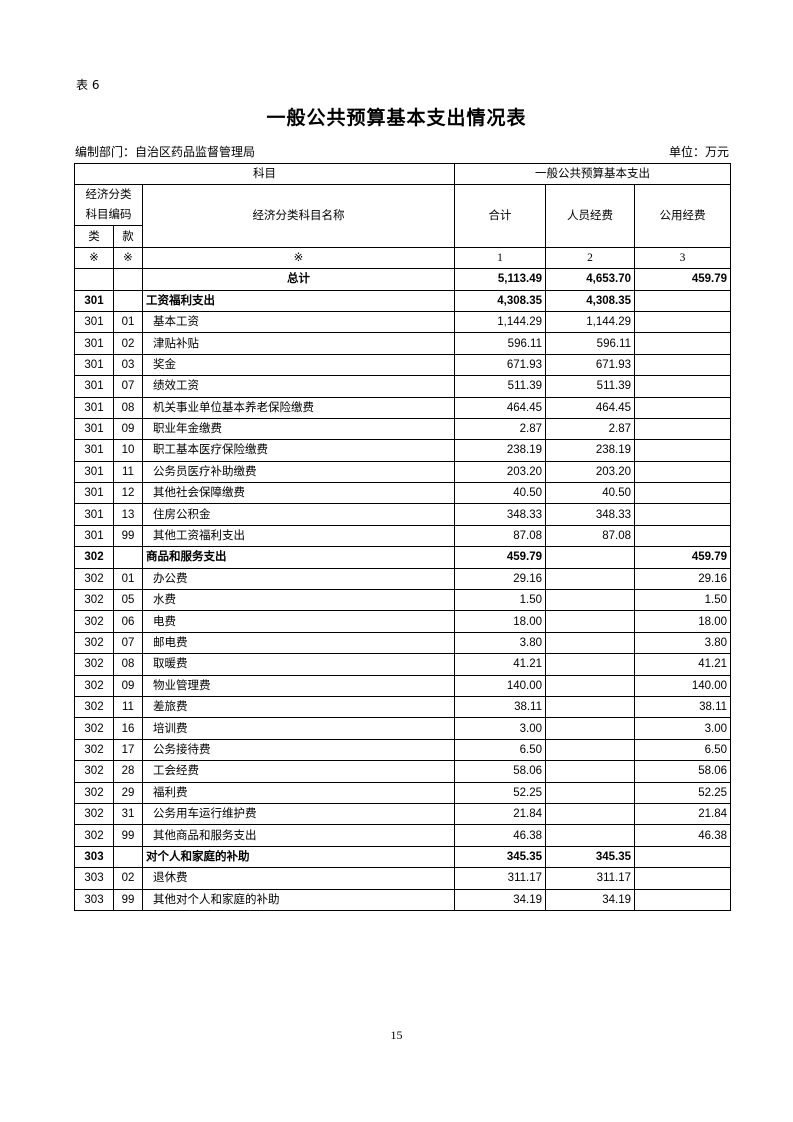  Describe the element at coordinates (128, 365) in the screenshot. I see `row-item: 03` at that location.